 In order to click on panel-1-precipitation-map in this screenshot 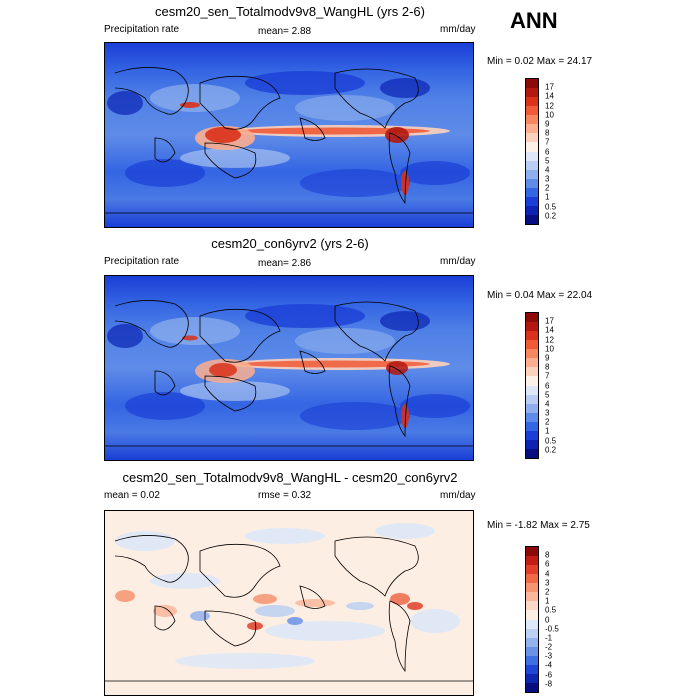, I will do `click(289, 135)`.